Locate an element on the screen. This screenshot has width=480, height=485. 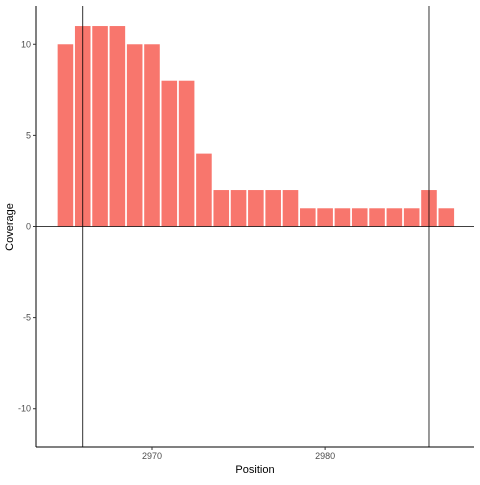
y-tick-label: 10 is located at coordinates (26, 44).